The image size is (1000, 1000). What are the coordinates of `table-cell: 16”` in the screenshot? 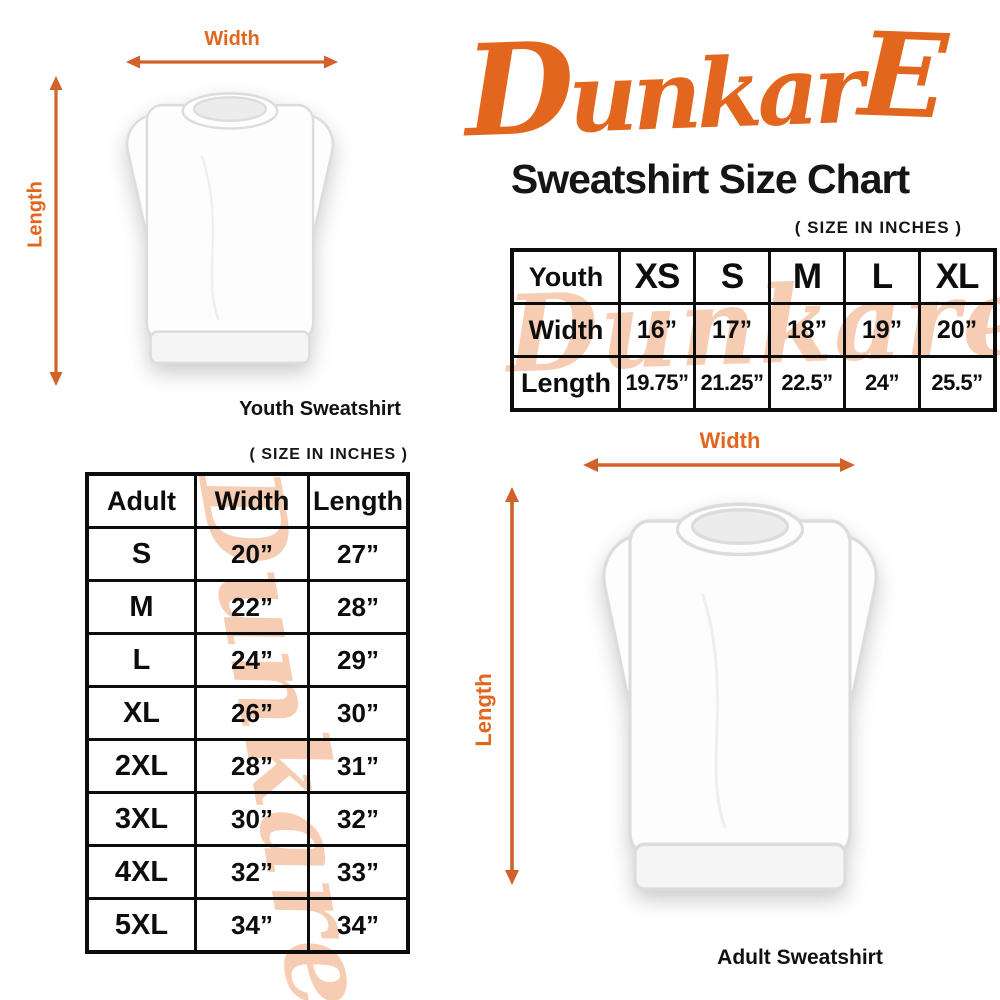 It's located at (657, 330).